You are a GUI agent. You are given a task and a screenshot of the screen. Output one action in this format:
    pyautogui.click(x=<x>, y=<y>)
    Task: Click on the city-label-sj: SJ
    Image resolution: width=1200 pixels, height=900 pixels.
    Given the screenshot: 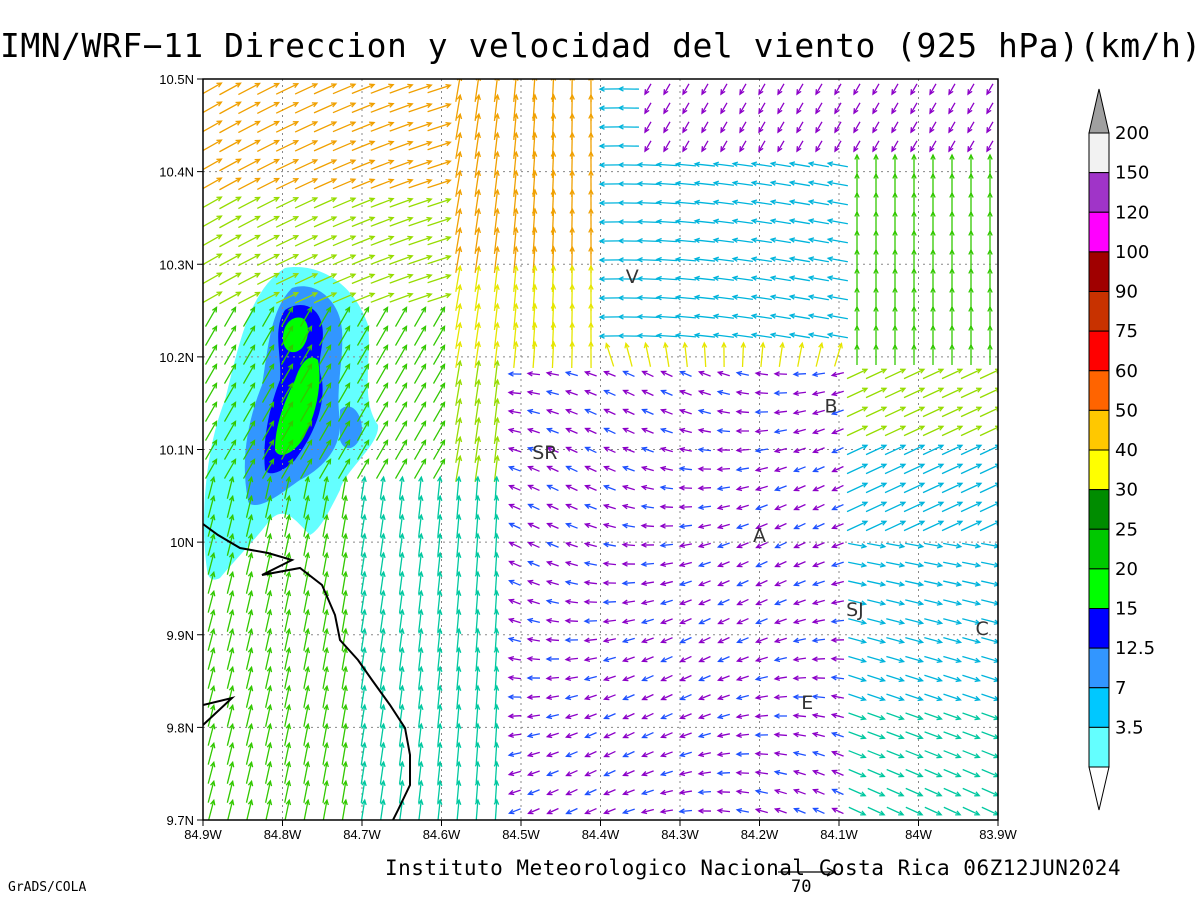 What is the action you would take?
    pyautogui.click(x=855, y=610)
    